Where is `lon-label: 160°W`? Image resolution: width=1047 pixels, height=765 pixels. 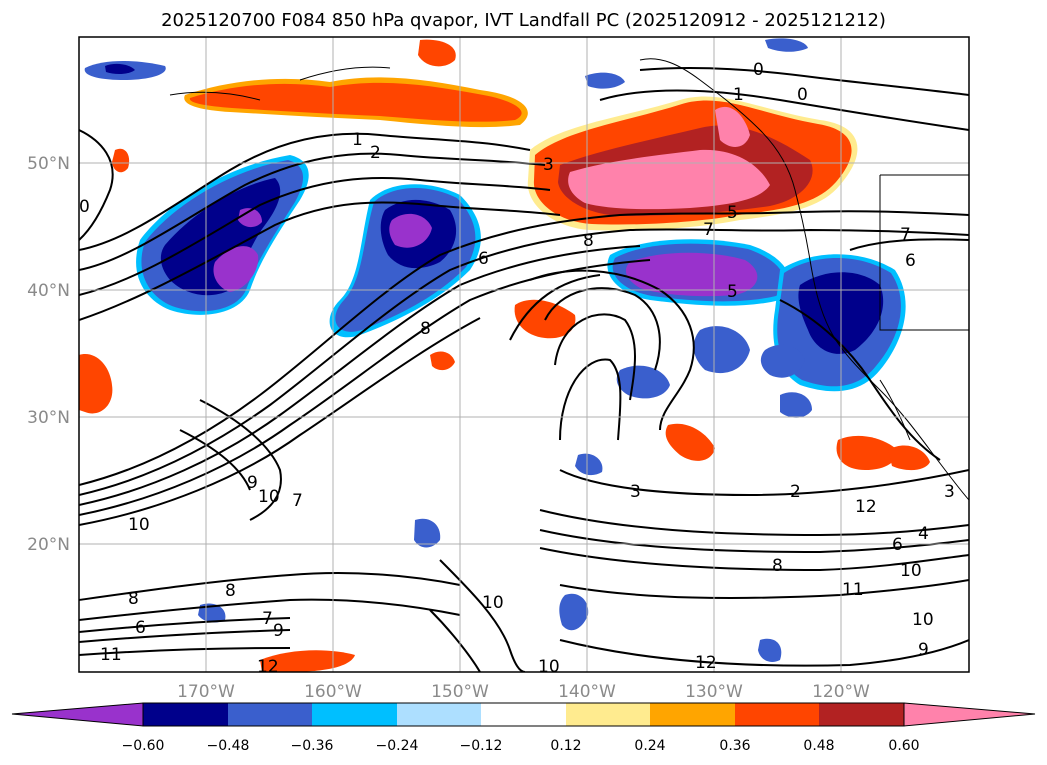 lon-label: 160°W is located at coordinates (333, 692).